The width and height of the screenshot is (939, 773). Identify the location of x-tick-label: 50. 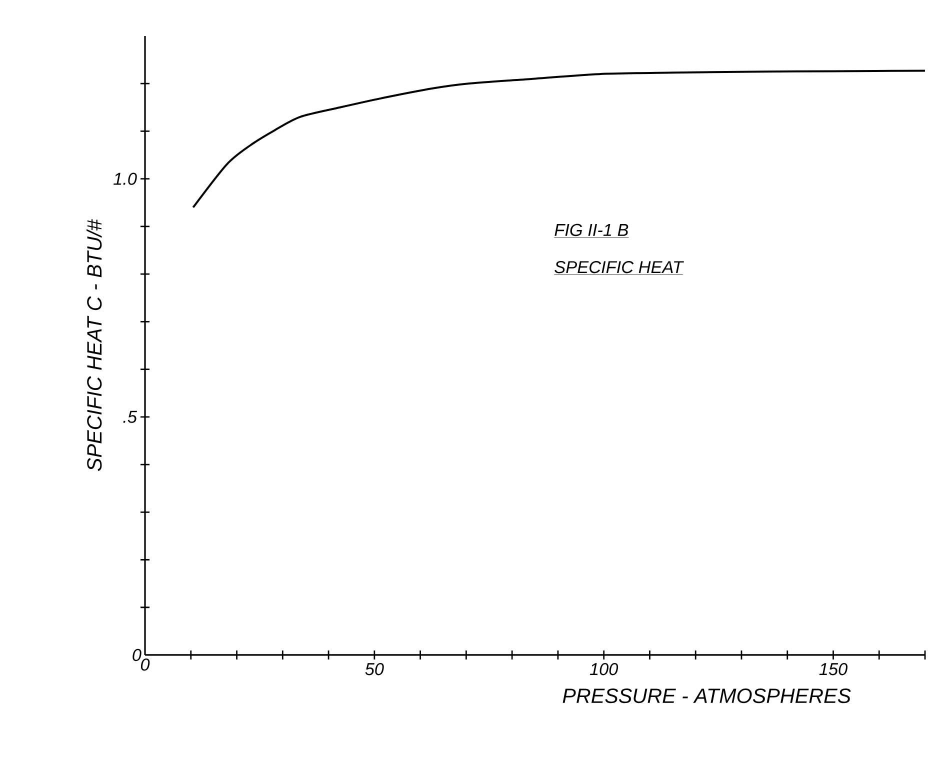
(374, 669).